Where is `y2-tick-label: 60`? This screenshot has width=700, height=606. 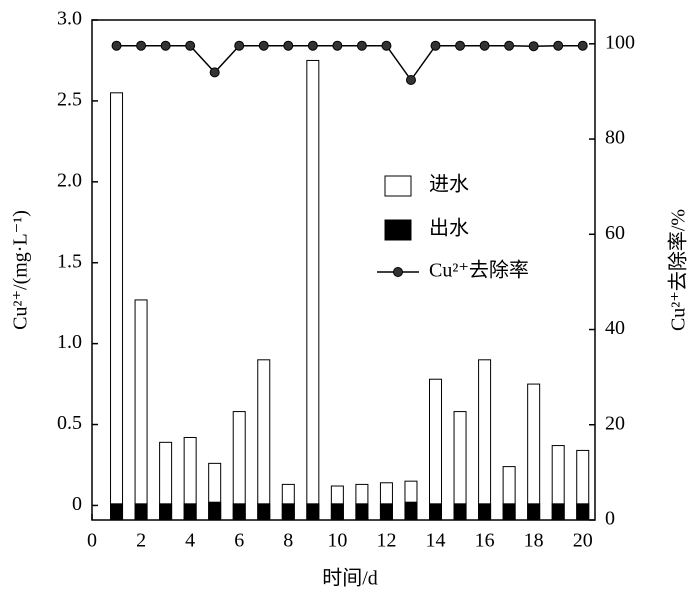 y2-tick-label: 60 is located at coordinates (615, 233).